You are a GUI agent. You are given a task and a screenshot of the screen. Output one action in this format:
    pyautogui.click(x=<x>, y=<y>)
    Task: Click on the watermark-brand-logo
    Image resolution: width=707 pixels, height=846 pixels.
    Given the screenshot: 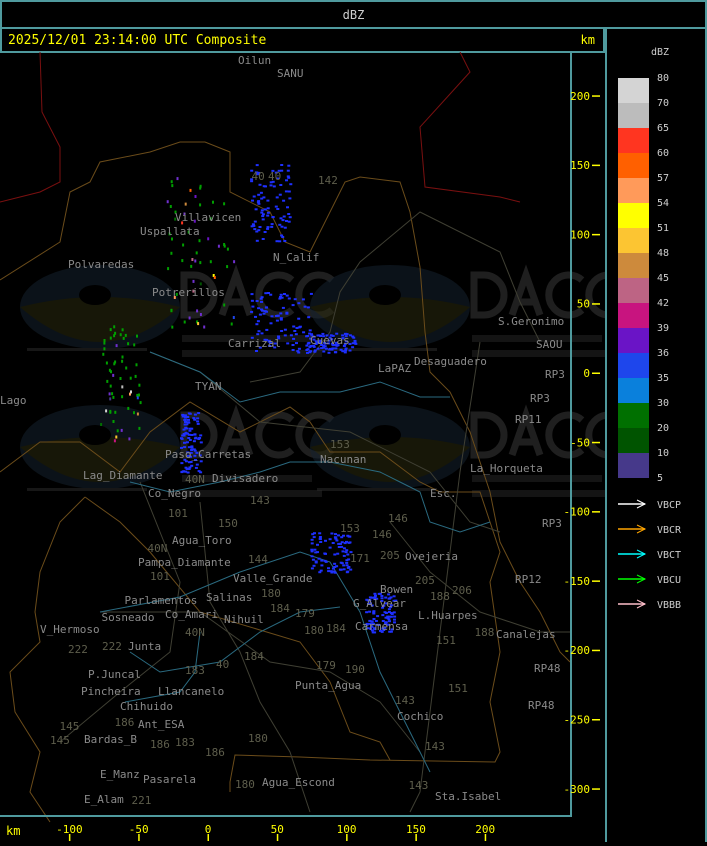 What is the action you would take?
    pyautogui.click(x=257, y=431)
    